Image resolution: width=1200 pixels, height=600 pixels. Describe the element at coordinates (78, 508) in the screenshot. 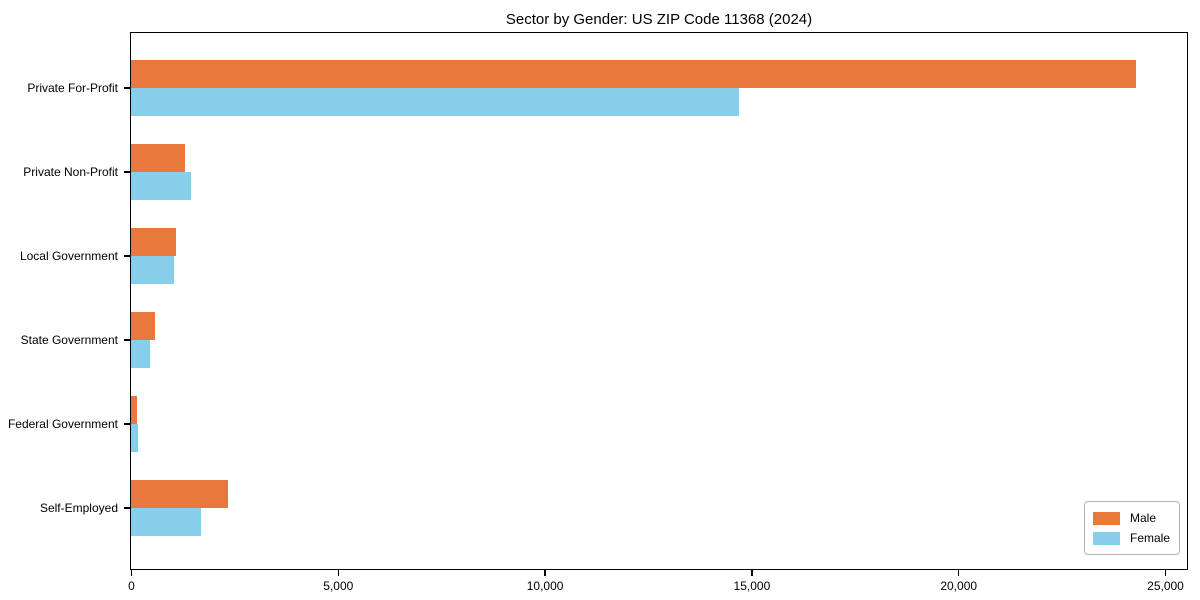

I see `y-tick-label-self-employed: Self-Employed` at that location.